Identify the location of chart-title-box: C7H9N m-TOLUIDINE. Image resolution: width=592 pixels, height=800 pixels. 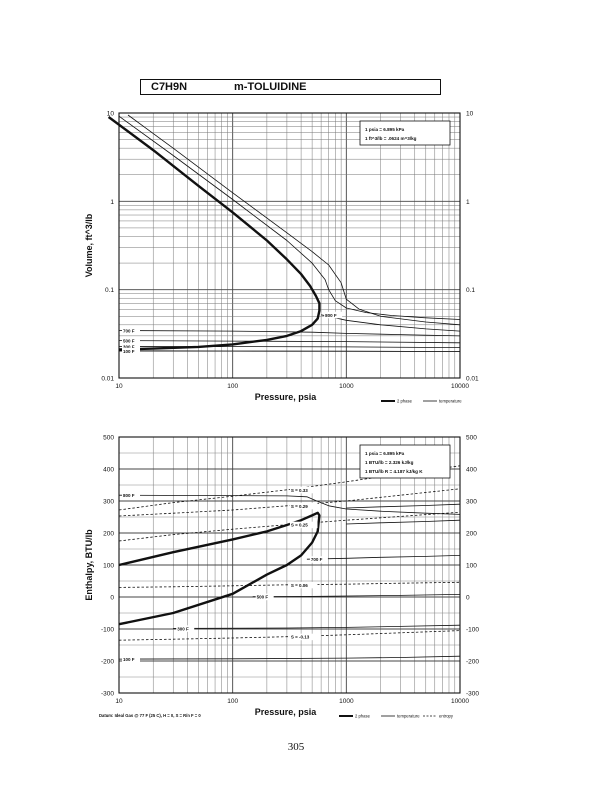
(290, 87).